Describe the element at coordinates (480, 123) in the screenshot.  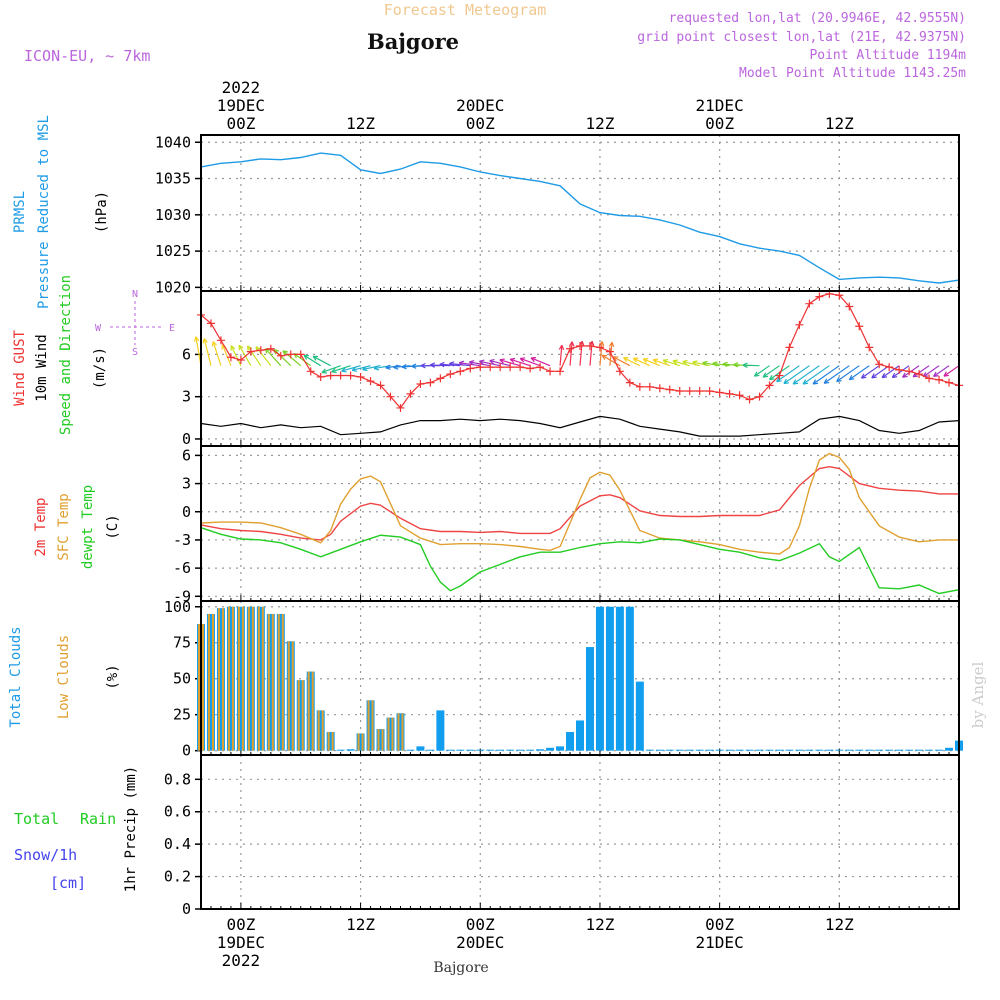
I see `top-time-label: 00Z` at that location.